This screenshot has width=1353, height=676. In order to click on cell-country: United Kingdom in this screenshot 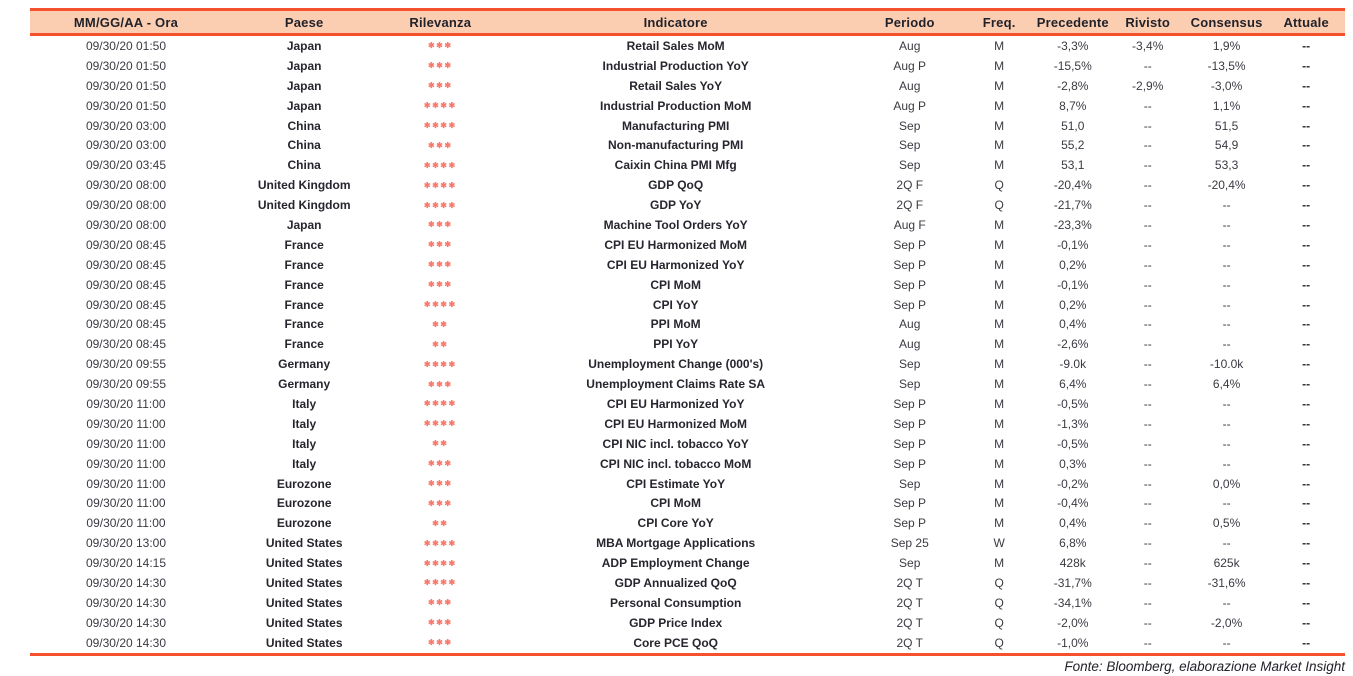, I will do `click(304, 205)`.